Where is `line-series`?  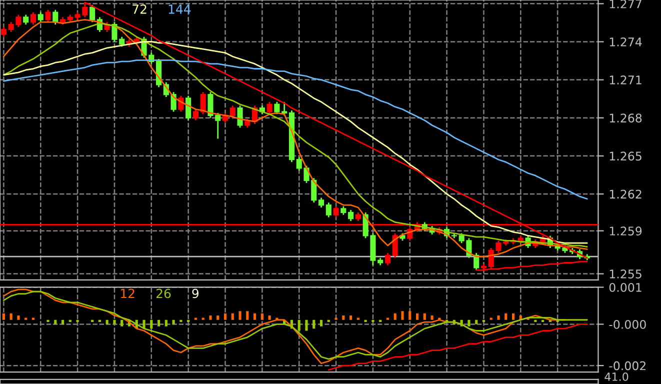 line-series is located at coordinates (458, 347).